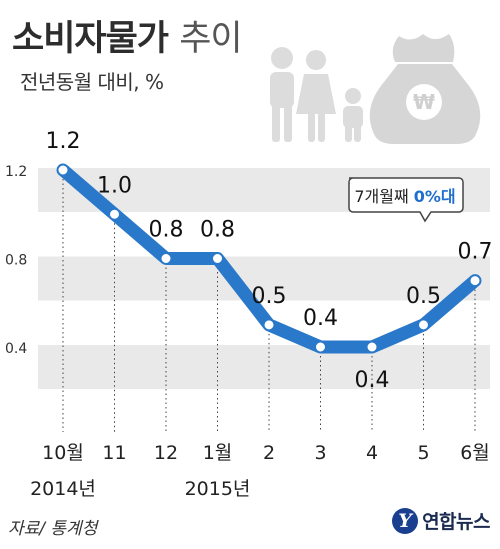 This screenshot has height=549, width=500. Describe the element at coordinates (405, 520) in the screenshot. I see `logo-mark: Y` at that location.